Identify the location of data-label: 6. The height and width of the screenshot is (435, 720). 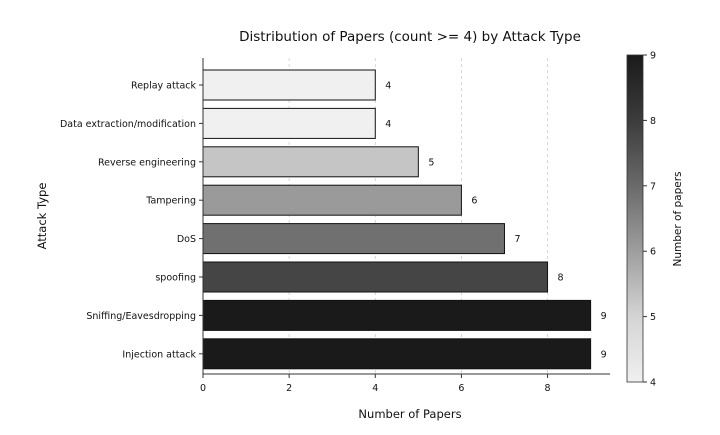
(474, 201).